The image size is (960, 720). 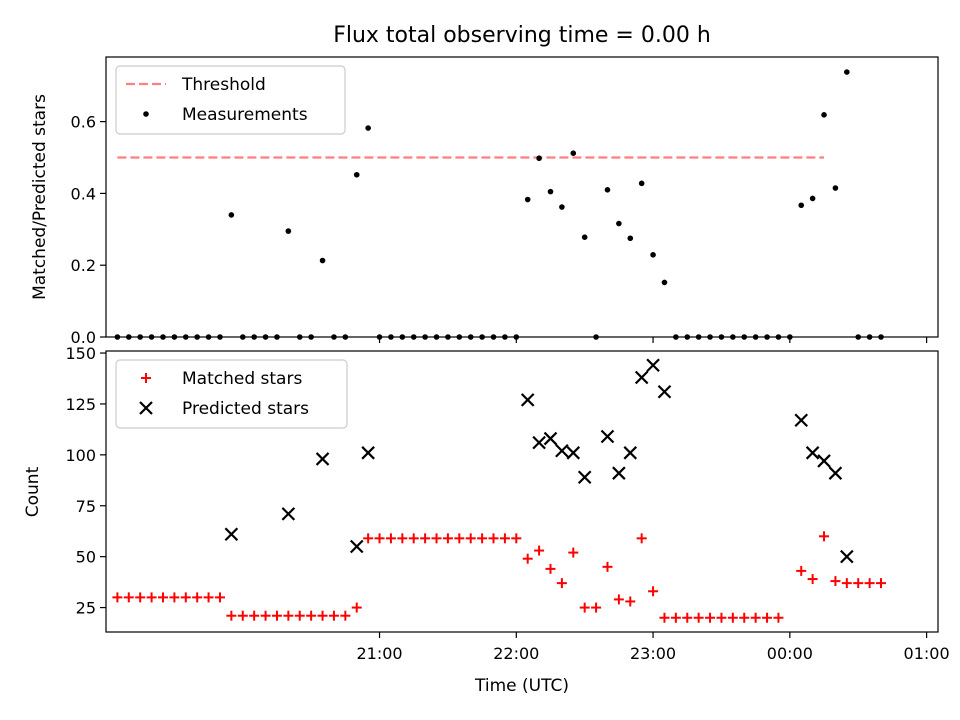 What do you see at coordinates (245, 115) in the screenshot?
I see `legend-label: Measurements` at bounding box center [245, 115].